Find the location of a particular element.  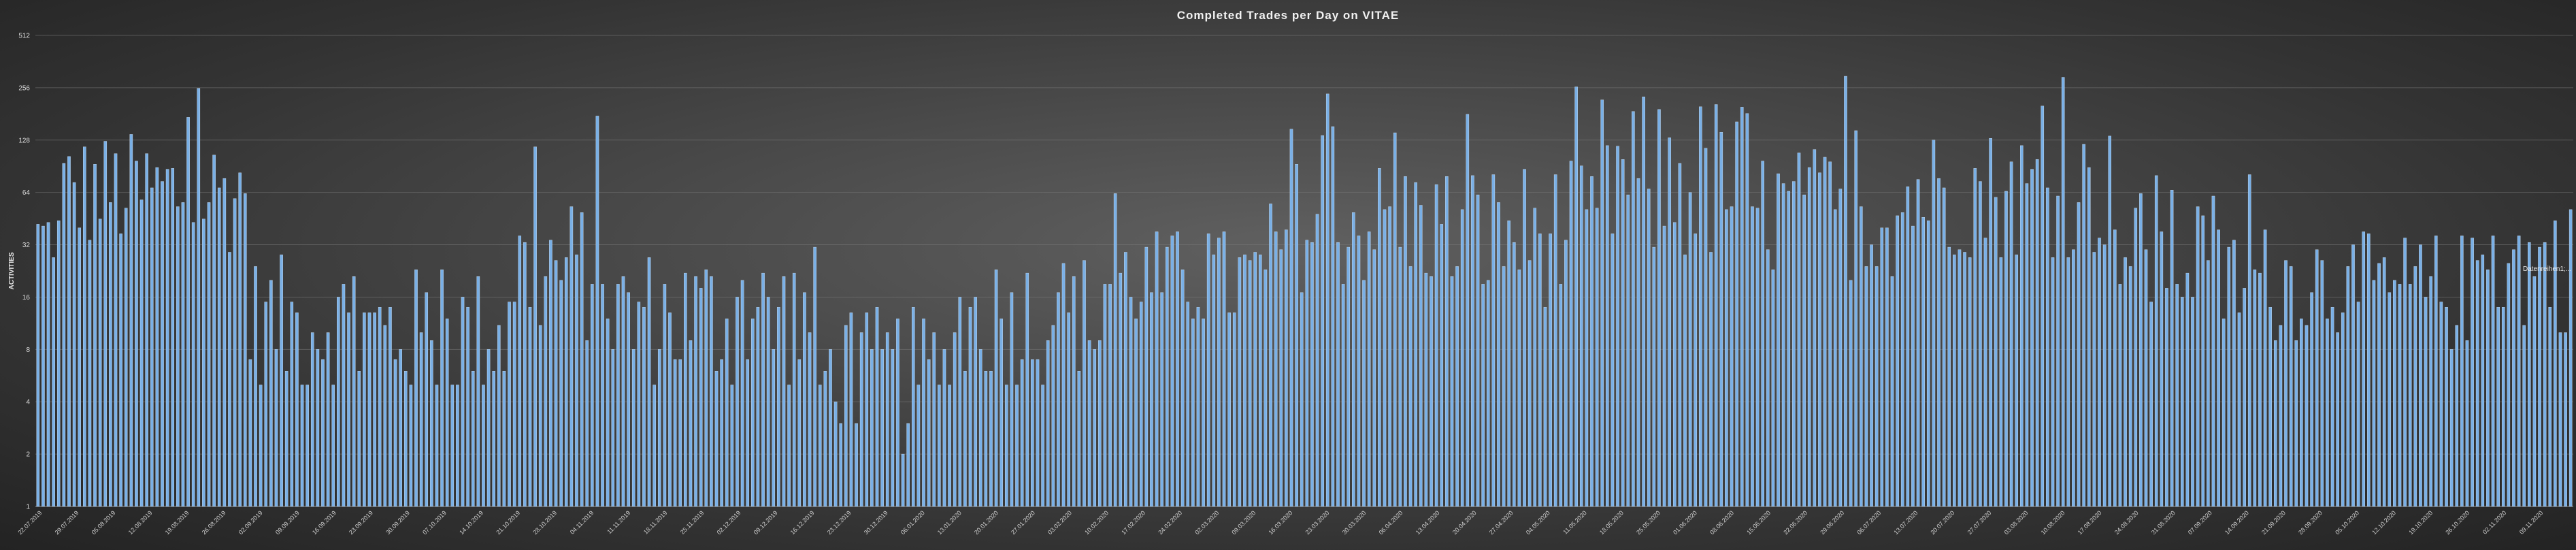

x-tick-label: 27.04.2020 is located at coordinates (1501, 522).